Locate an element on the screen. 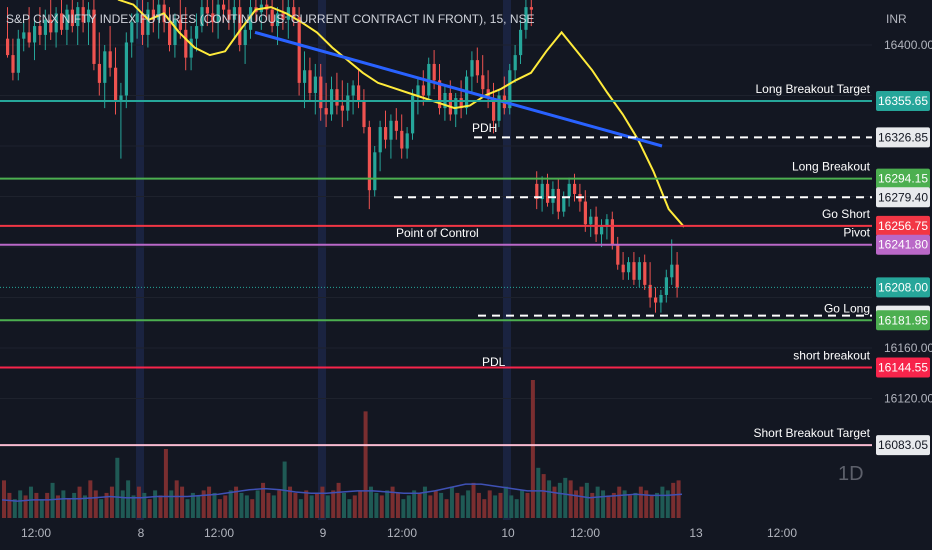  level-label: Long Breakout Target is located at coordinates (812, 89).